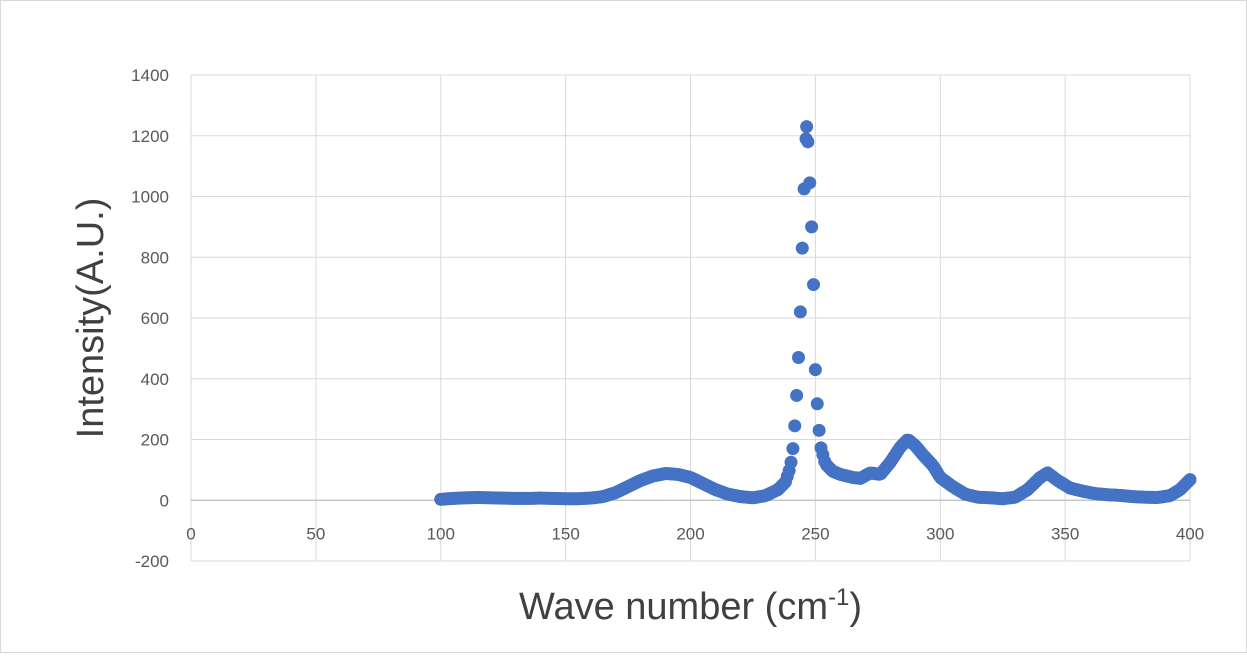  What do you see at coordinates (441, 533) in the screenshot?
I see `x-tick-label: 100` at bounding box center [441, 533].